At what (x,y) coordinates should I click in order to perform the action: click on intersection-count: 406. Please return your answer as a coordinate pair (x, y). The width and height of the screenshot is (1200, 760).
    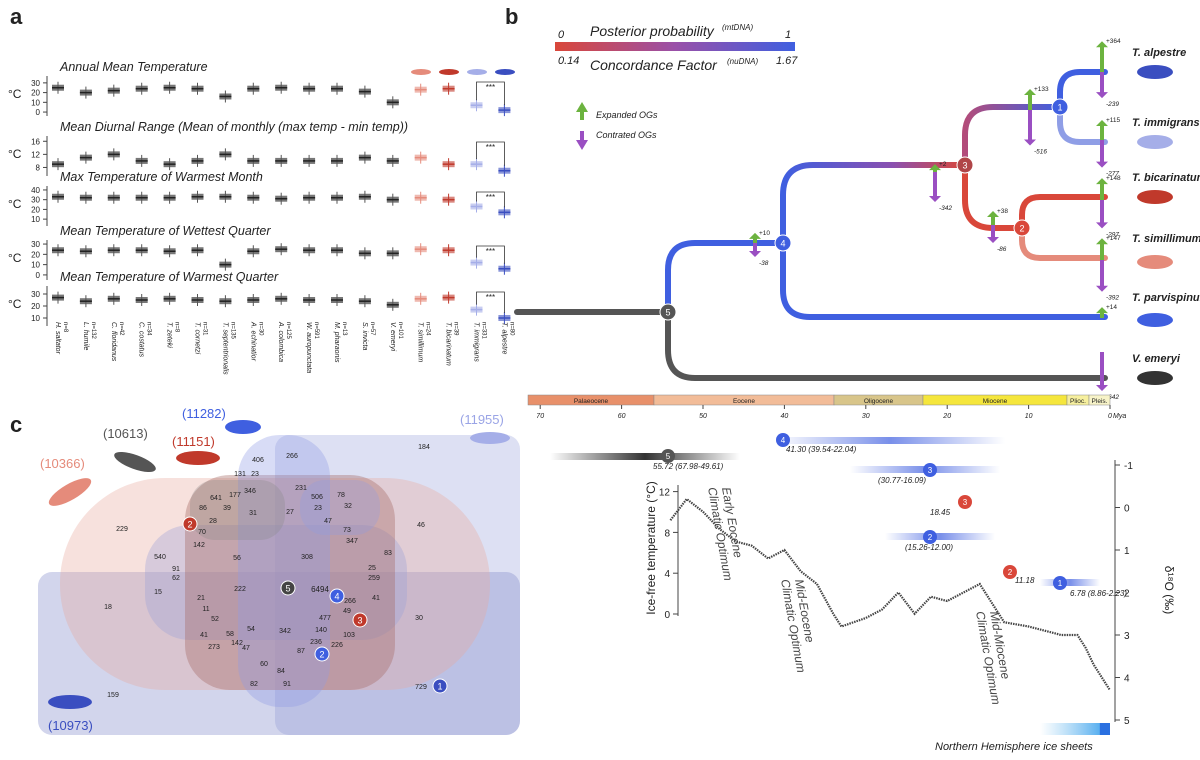
    Looking at the image, I should click on (258, 460).